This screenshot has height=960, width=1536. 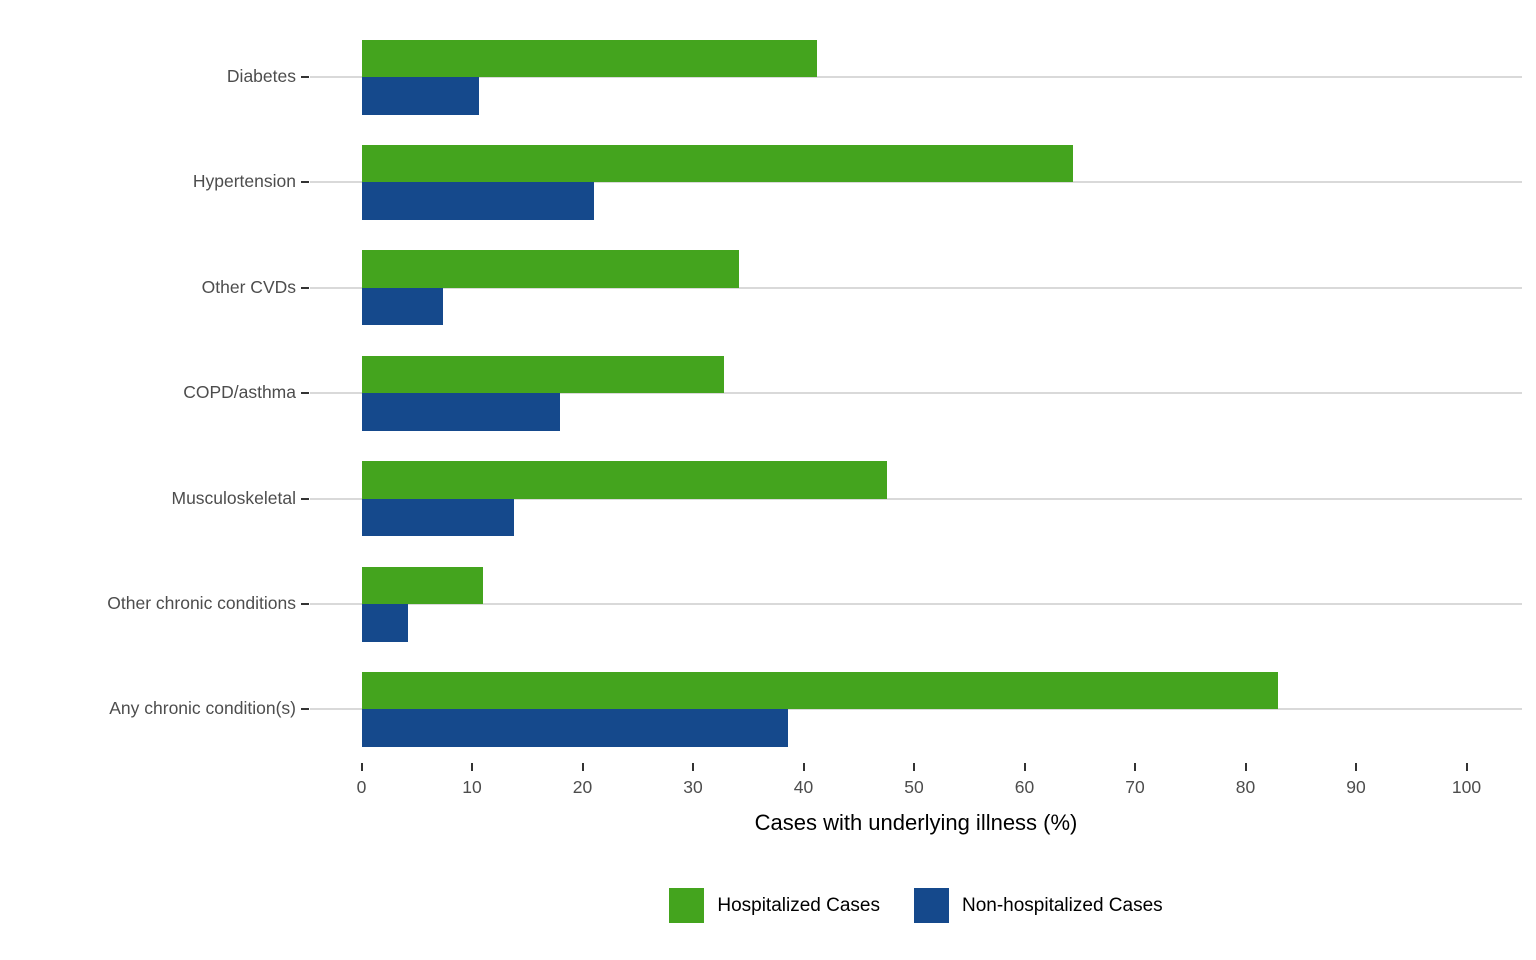 I want to click on x-tick-label: 80, so click(x=1245, y=787).